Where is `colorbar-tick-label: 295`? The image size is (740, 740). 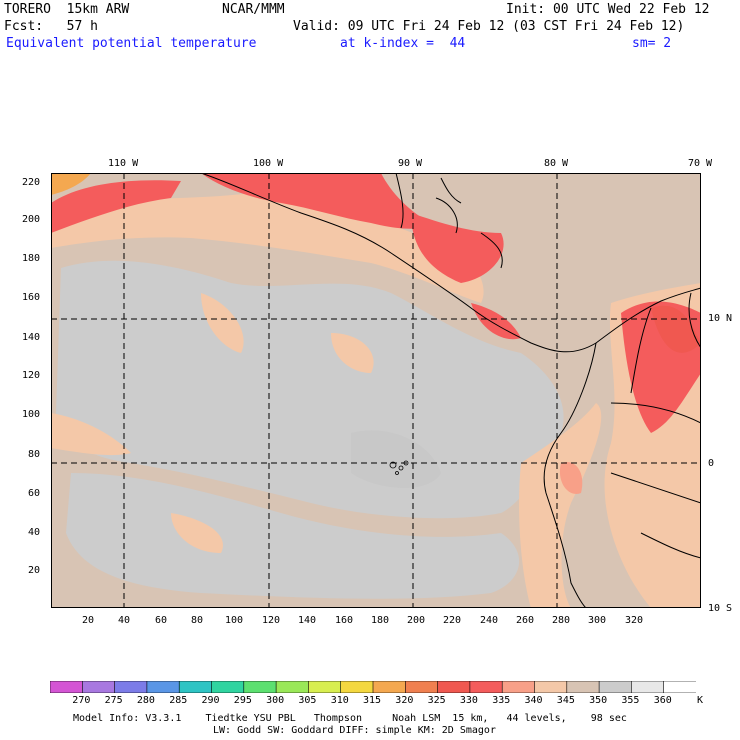
colorbar-tick-label: 295 is located at coordinates (242, 700).